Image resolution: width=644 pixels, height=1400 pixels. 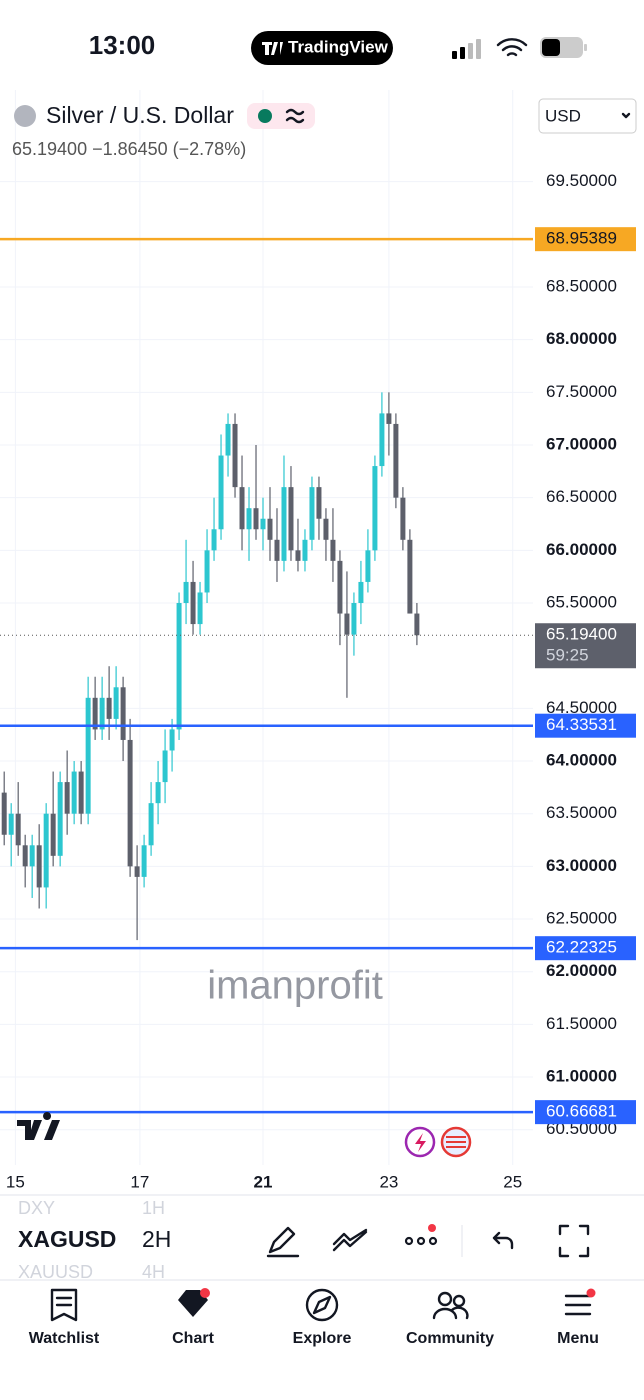 I want to click on y-tick-label: 69.50000, so click(x=581, y=180).